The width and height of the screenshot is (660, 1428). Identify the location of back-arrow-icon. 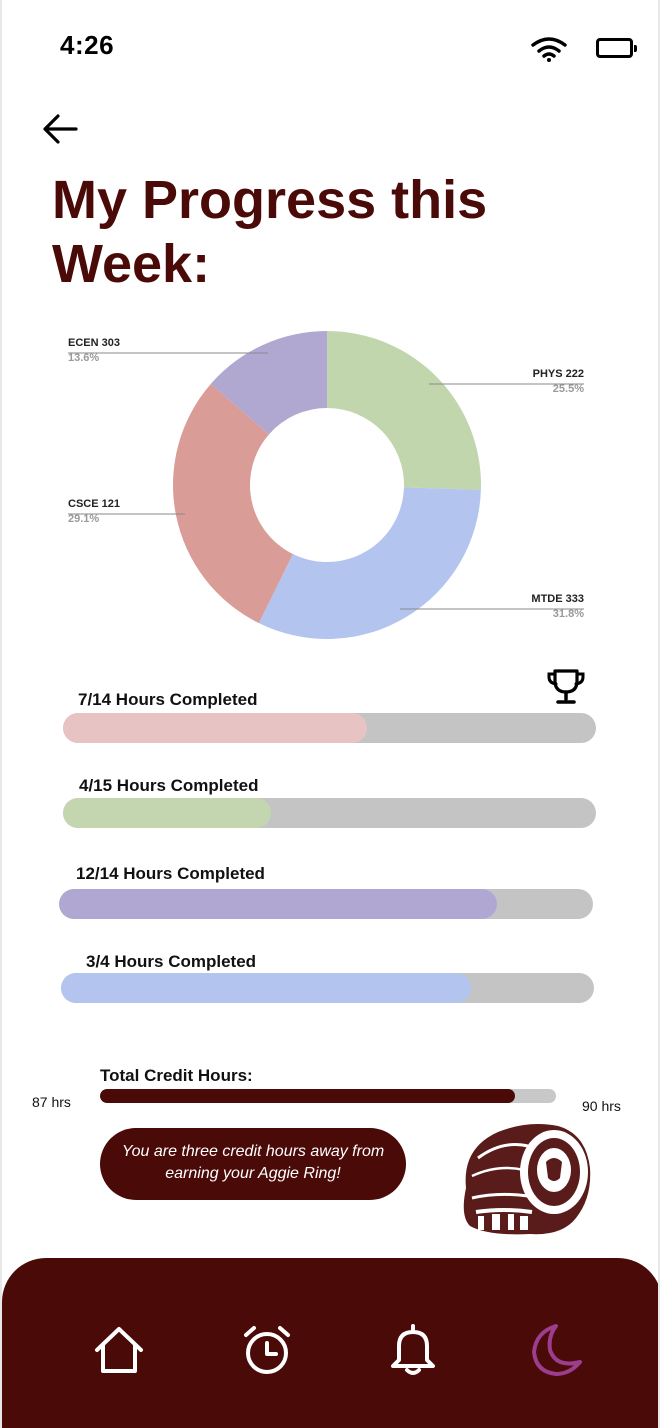
(60, 129).